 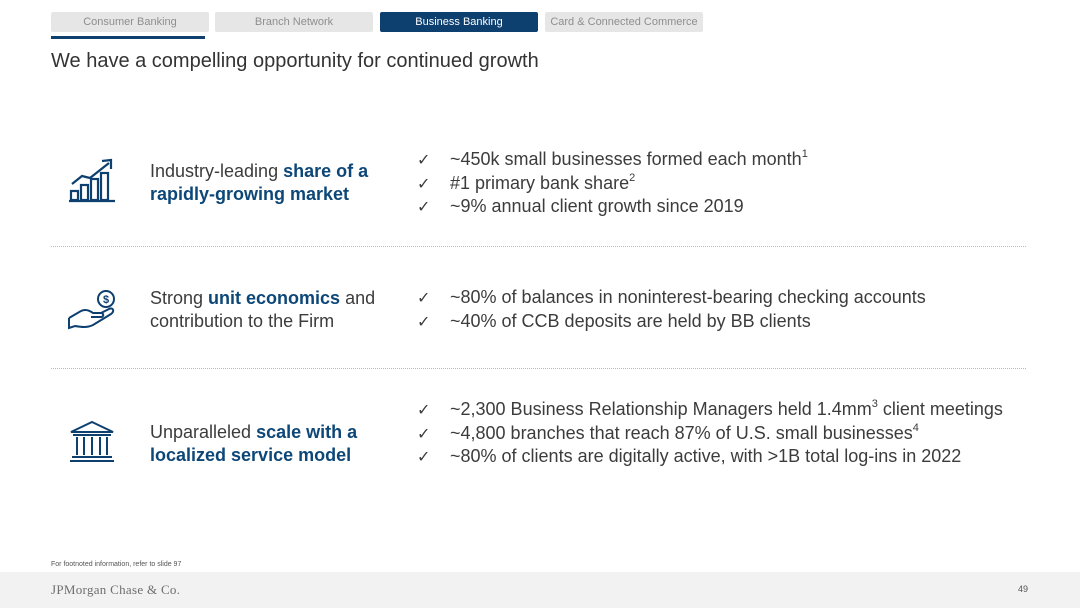 I want to click on footer: JPMorgan Chase & Co. 49, so click(x=540, y=590).